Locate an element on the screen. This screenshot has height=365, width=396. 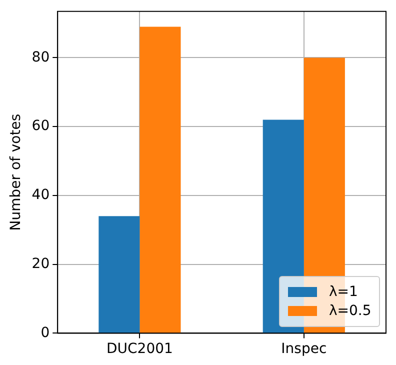
y-tick-label: 20 is located at coordinates (41, 264).